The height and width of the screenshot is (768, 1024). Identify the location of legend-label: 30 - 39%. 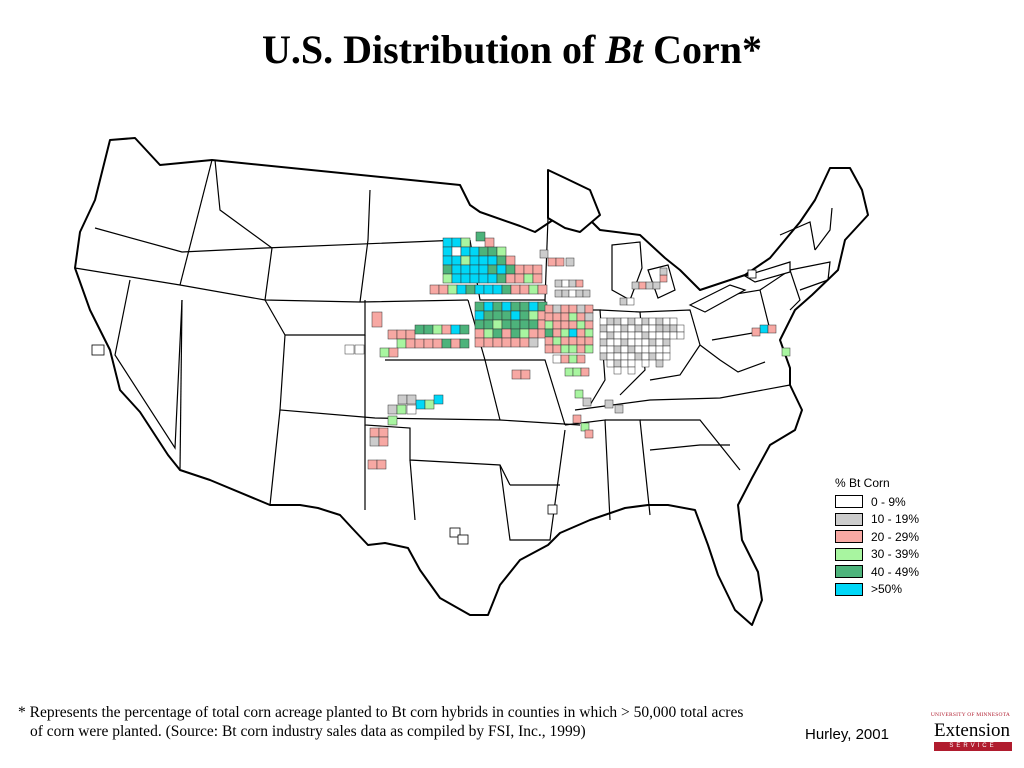
(895, 554).